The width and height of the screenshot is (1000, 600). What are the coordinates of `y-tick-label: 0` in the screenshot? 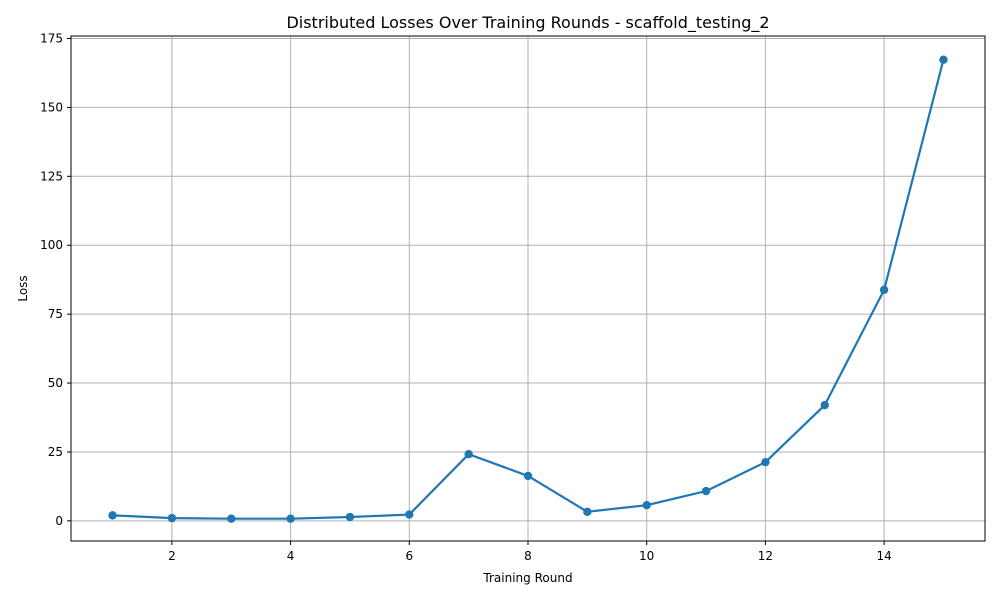 It's located at (59, 521).